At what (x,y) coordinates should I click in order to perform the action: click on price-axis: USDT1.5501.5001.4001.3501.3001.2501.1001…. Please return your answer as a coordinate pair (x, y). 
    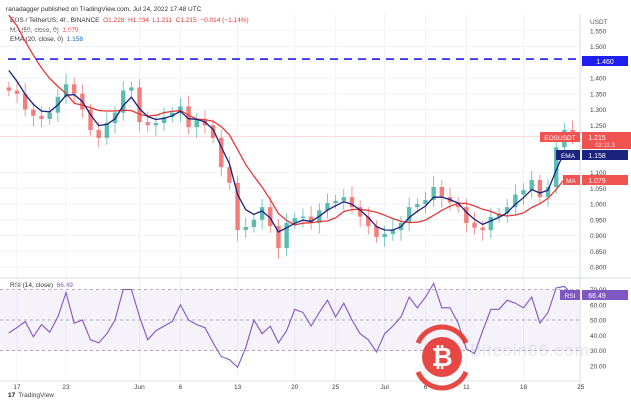
    Looking at the image, I should click on (599, 145).